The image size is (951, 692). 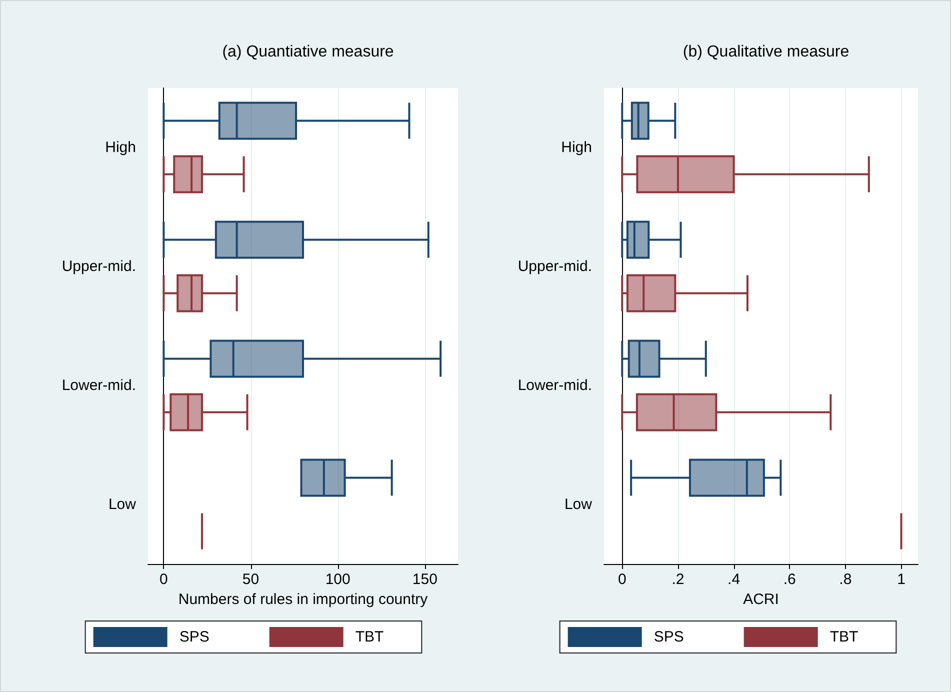 I want to click on x-tick-label: .4, so click(x=734, y=579).